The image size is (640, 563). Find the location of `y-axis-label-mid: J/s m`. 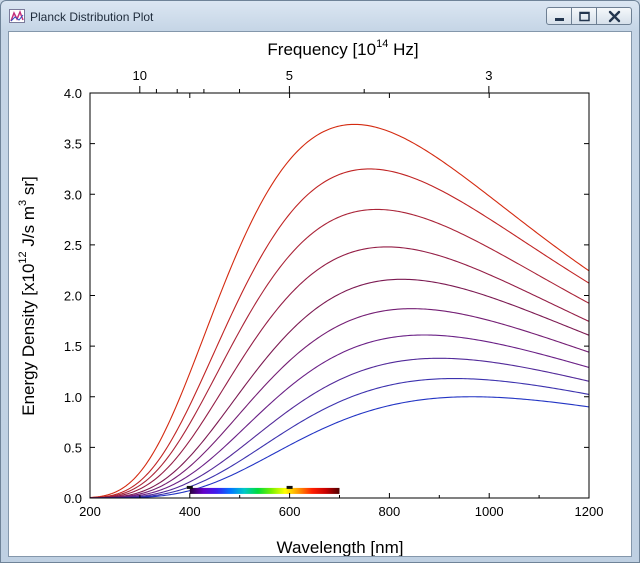

y-axis-label-mid: J/s m is located at coordinates (28, 228).